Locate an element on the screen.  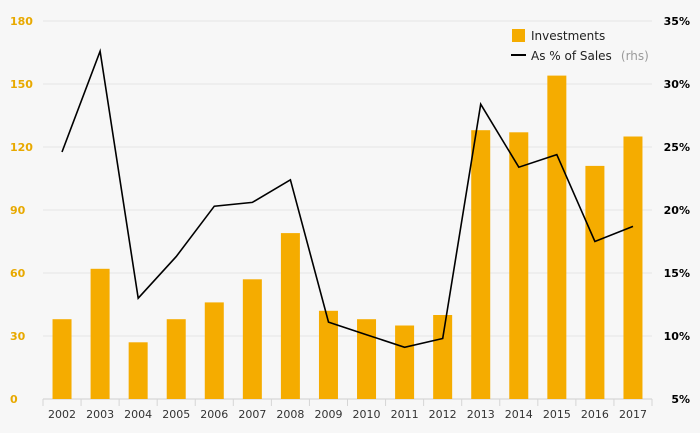
x-tick-label-2011: 2011 is located at coordinates (405, 414).